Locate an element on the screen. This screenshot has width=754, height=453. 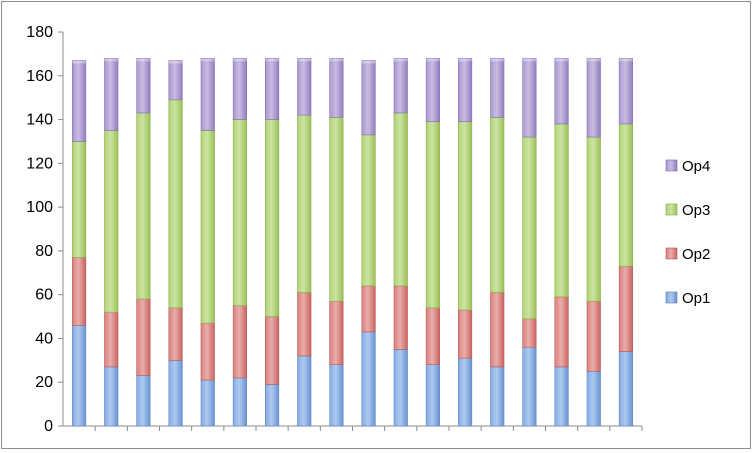
y-tick-label: 60 is located at coordinates (44, 295).